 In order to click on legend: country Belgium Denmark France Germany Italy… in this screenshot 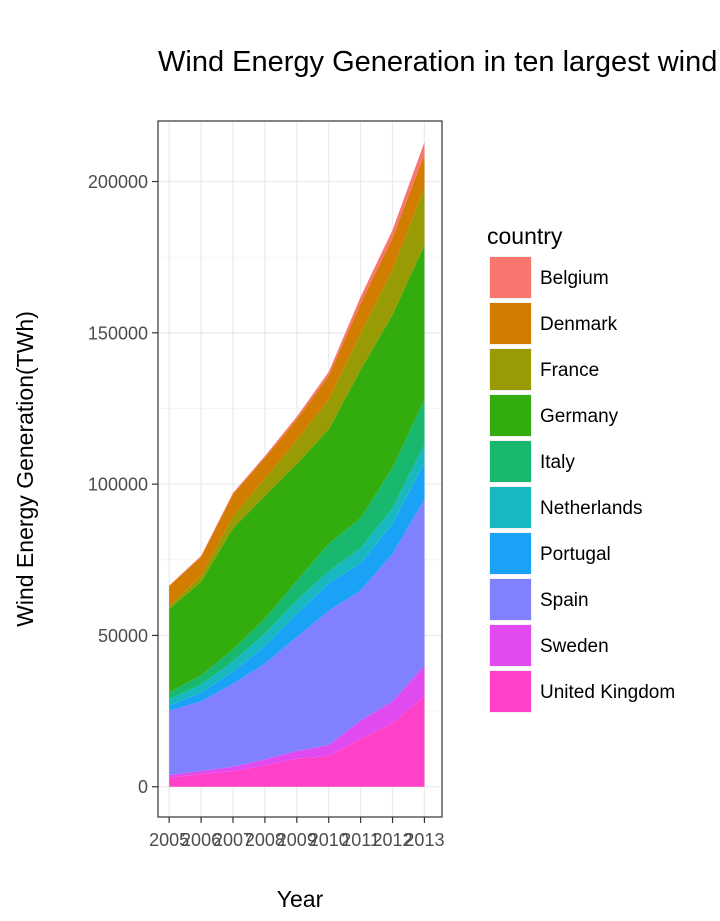, I will do `click(581, 468)`.